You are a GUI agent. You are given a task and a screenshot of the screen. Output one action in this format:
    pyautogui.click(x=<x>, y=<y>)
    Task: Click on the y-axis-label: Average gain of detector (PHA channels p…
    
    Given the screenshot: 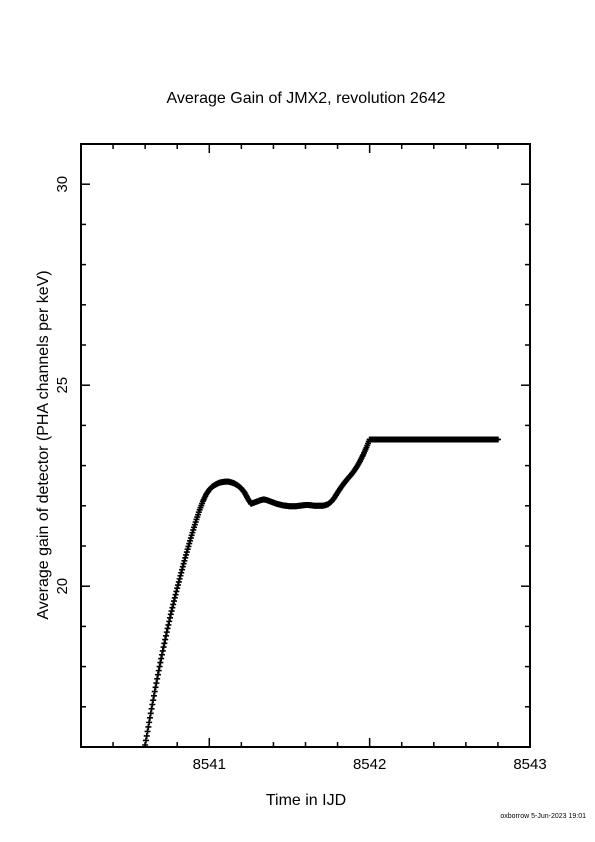 What is the action you would take?
    pyautogui.click(x=43, y=444)
    